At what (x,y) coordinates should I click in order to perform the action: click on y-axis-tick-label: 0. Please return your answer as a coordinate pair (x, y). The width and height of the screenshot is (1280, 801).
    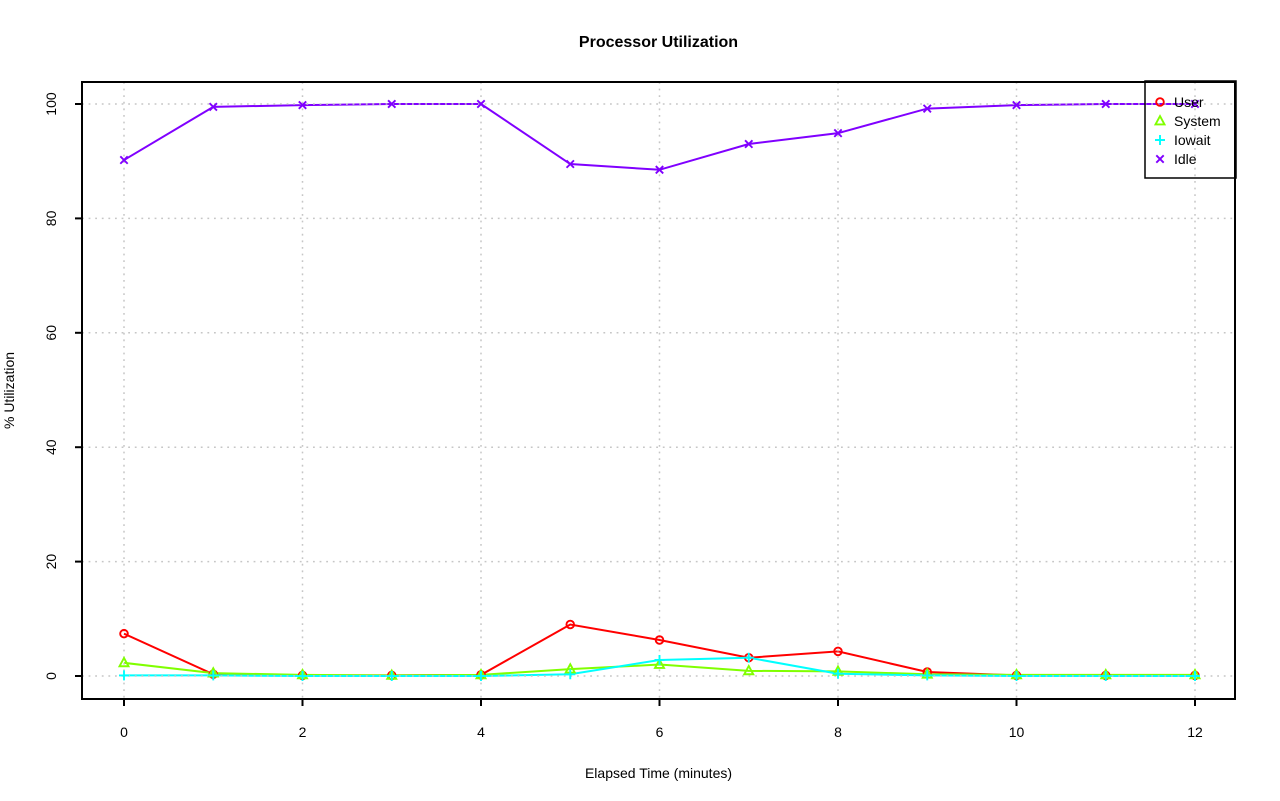
    Looking at the image, I should click on (51, 676).